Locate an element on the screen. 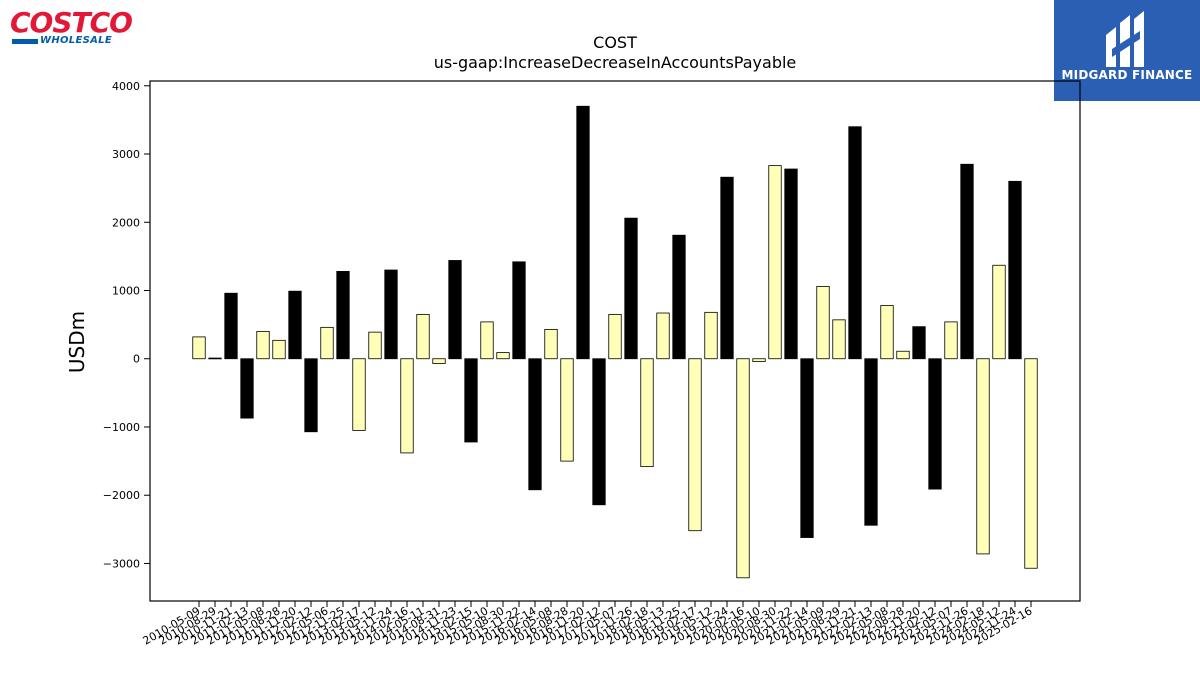 The height and width of the screenshot is (675, 1200). y-tick-label: −2000 is located at coordinates (121, 495).